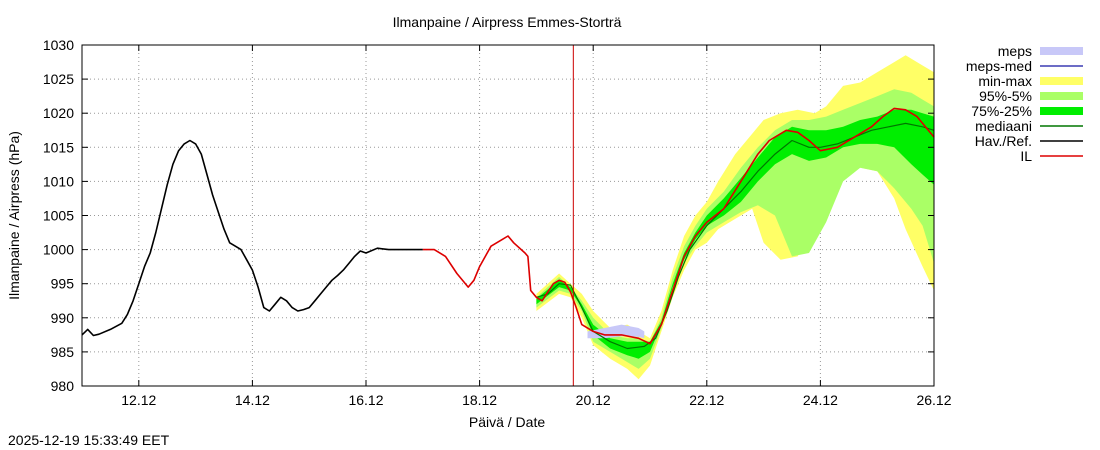  What do you see at coordinates (999, 66) in the screenshot?
I see `legend-label: meps-med` at bounding box center [999, 66].